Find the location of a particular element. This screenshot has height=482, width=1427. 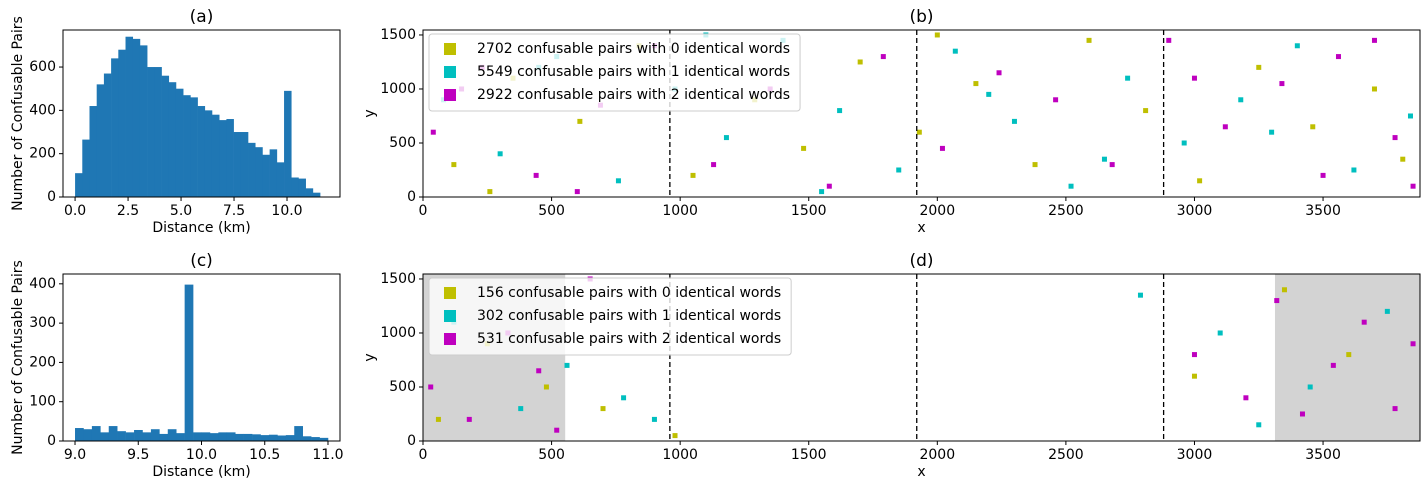

x-tick-label: 0 is located at coordinates (423, 211).